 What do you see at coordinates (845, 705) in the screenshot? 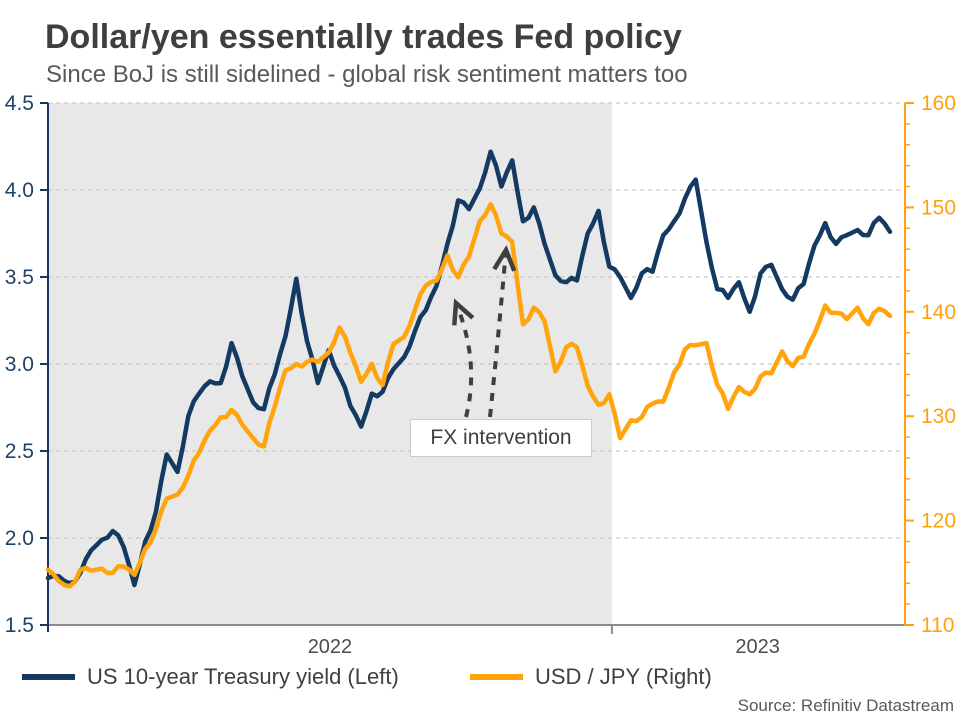
I see `source-credit: Source: Refinitiv Datastream` at bounding box center [845, 705].